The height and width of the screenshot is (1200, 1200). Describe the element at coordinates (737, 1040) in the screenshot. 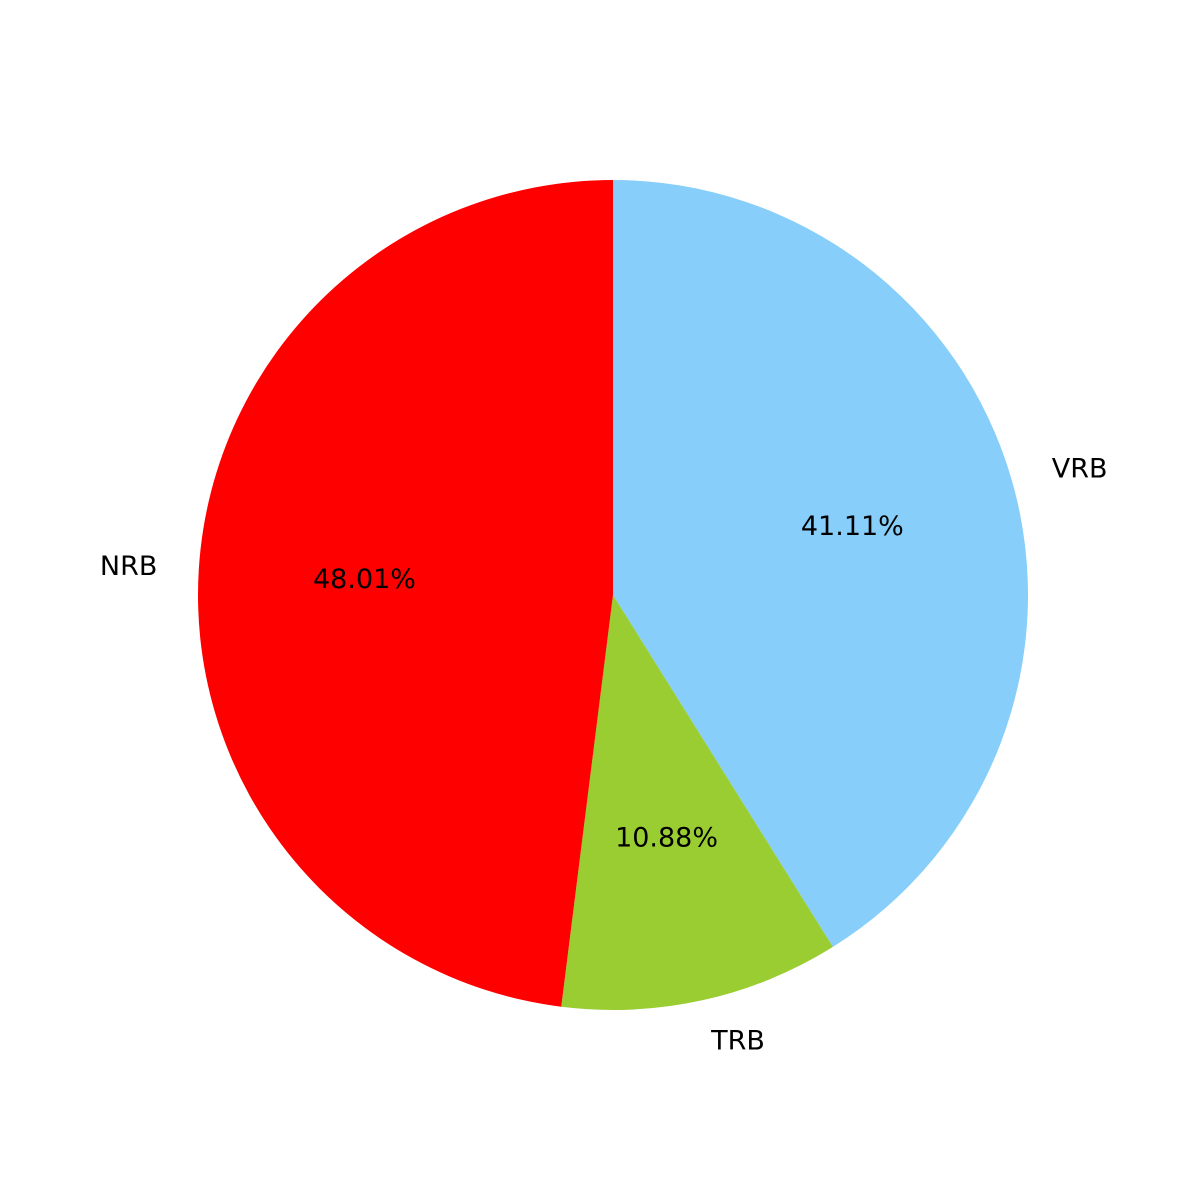

I see `slice-label-trb: TRB` at that location.